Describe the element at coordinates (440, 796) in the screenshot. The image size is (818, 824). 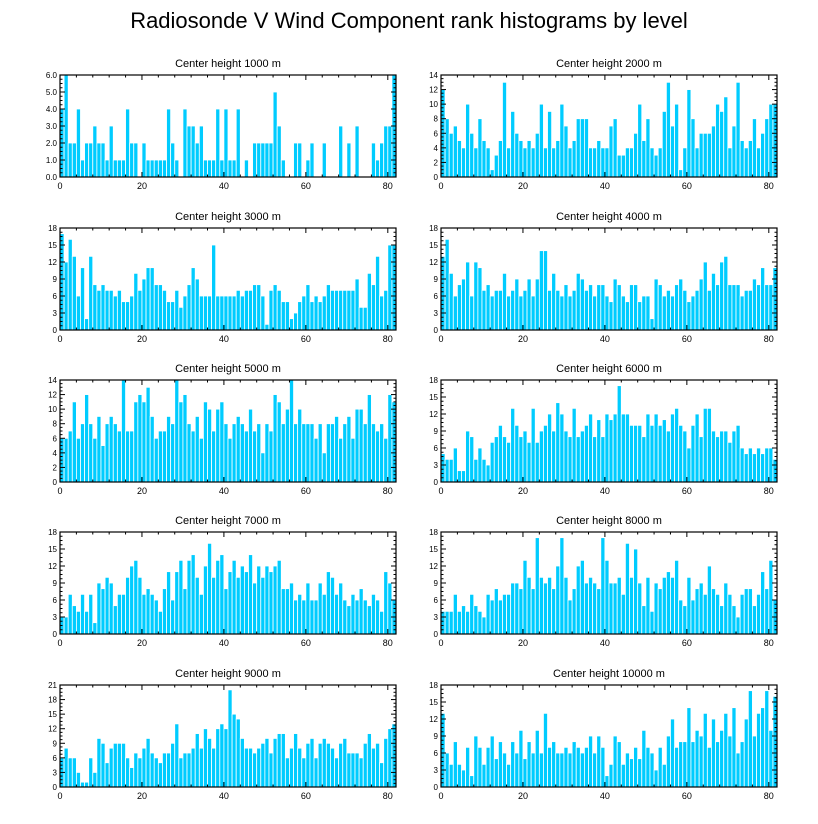
I see `x-tick-label: 0` at that location.